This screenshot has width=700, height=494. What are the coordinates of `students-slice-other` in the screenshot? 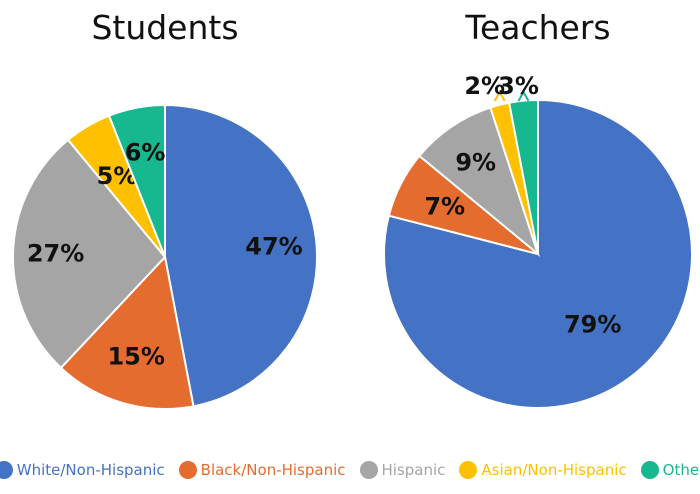 It's located at (136, 180).